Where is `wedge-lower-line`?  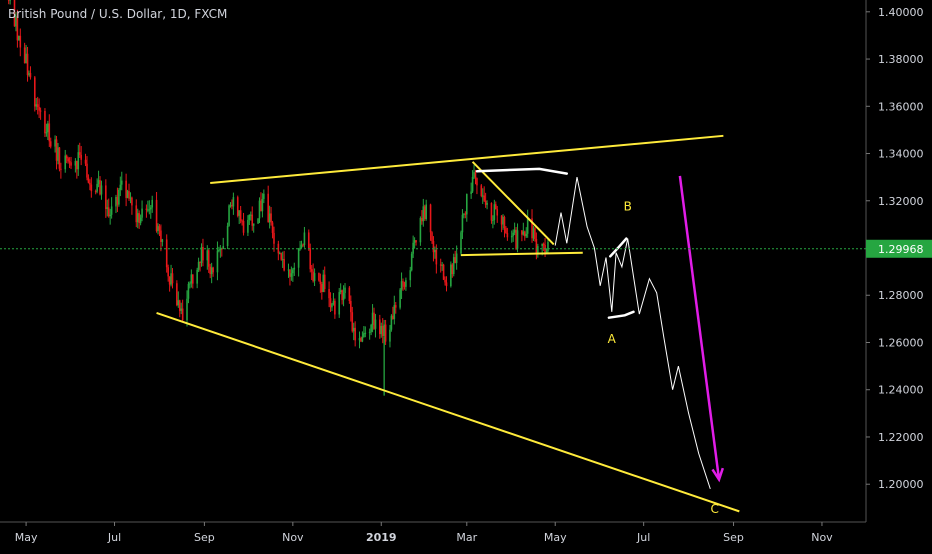 wedge-lower-line is located at coordinates (521, 254).